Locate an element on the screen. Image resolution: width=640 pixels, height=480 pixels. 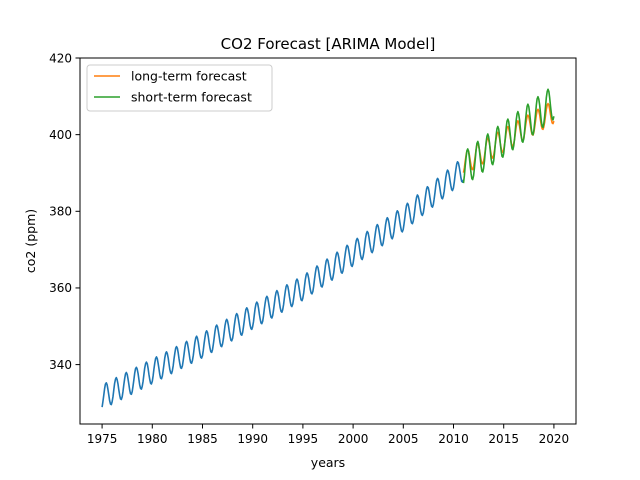
x-tick-label: 2005 is located at coordinates (403, 439).